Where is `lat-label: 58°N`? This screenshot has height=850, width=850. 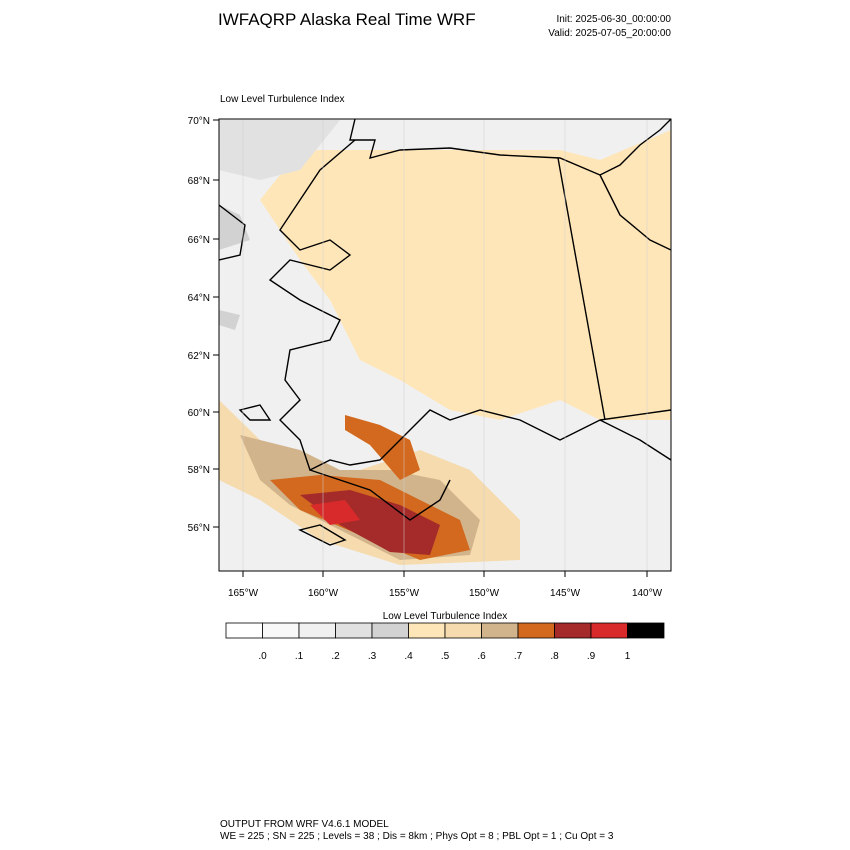
lat-label: 58°N is located at coordinates (199, 470).